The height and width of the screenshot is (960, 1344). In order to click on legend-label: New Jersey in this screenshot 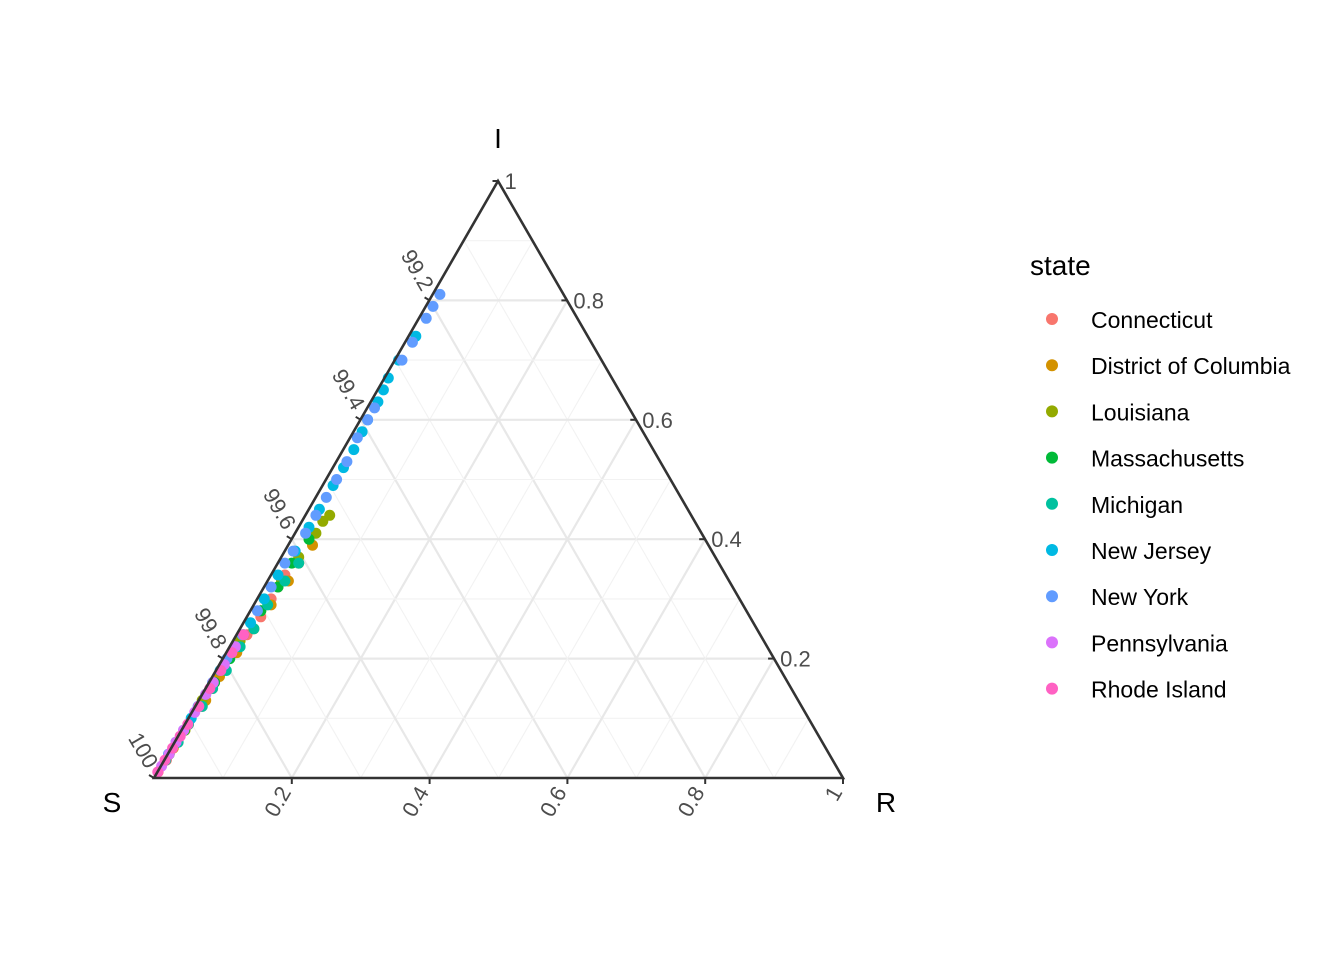, I will do `click(1151, 551)`.